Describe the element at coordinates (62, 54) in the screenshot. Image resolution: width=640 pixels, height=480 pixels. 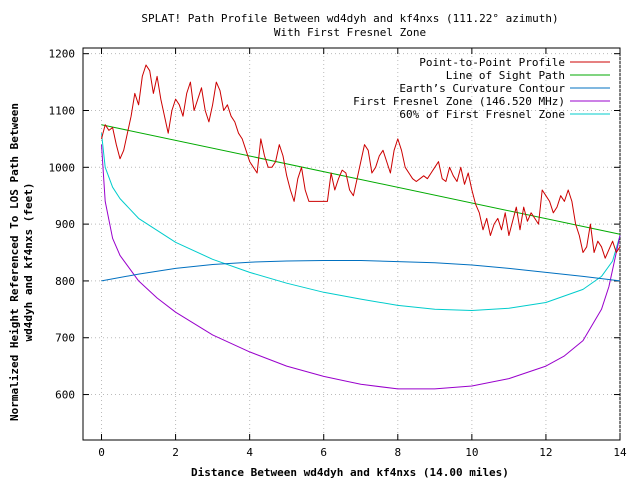
I see `y-tick-label: 1200` at that location.